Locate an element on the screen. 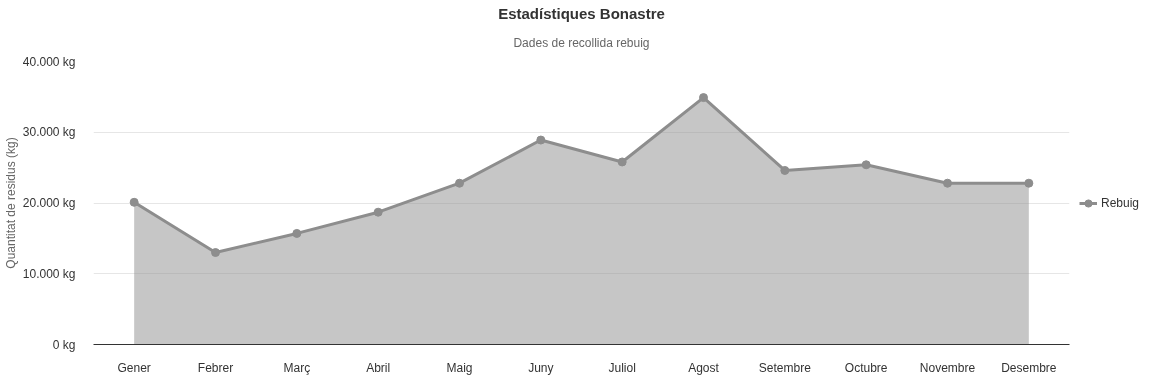 The height and width of the screenshot is (381, 1157). x-tick-label: Novembre is located at coordinates (947, 367).